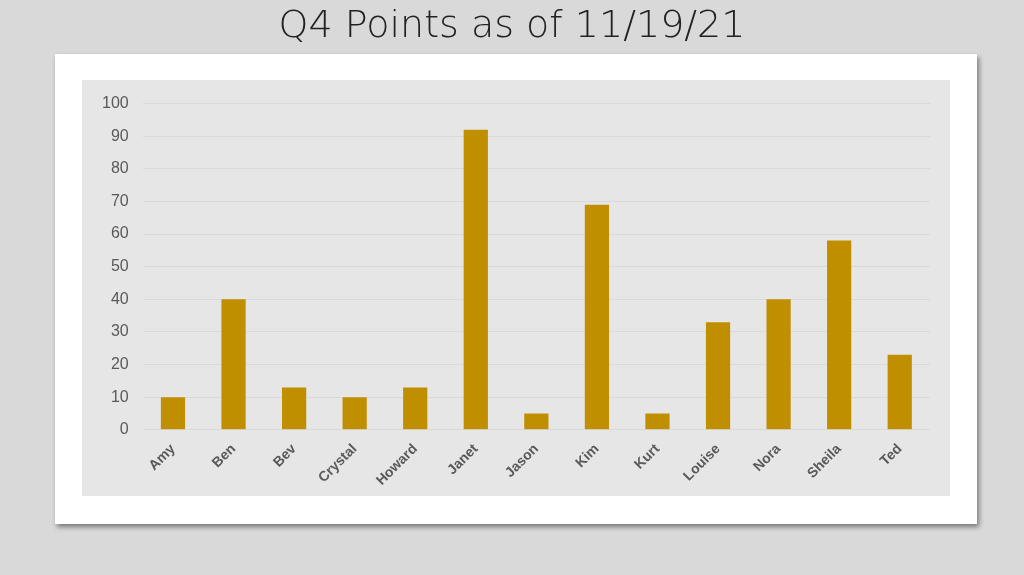 This screenshot has height=575, width=1024. What do you see at coordinates (586, 455) in the screenshot?
I see `x-tick-label: Kim` at bounding box center [586, 455].